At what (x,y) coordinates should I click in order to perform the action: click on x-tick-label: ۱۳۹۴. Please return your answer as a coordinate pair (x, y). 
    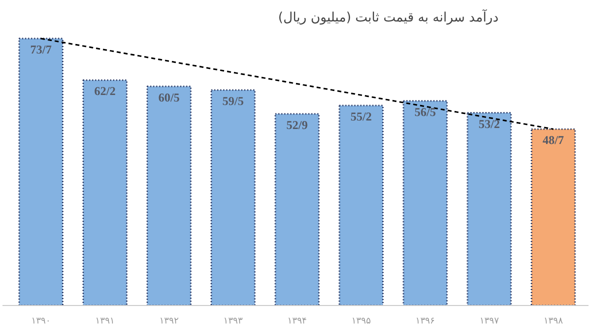
    Looking at the image, I should click on (297, 321).